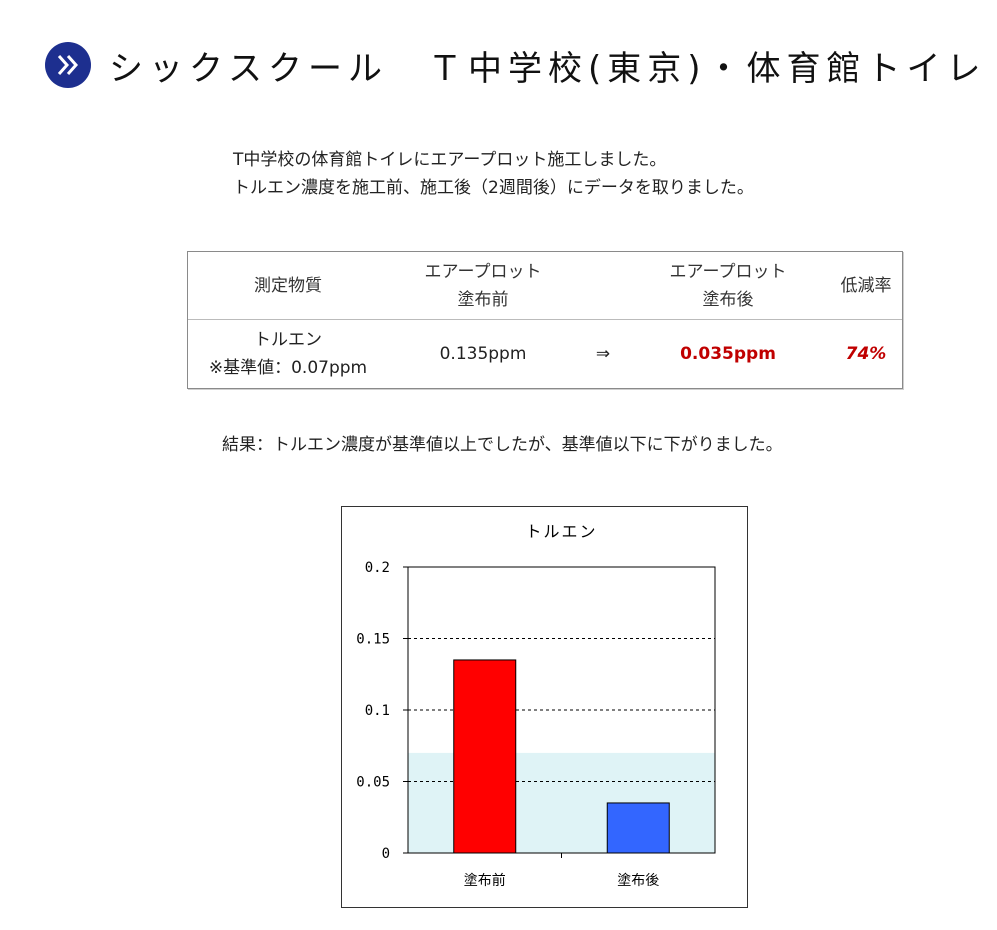  What do you see at coordinates (373, 783) in the screenshot?
I see `y-tick-label: 0.05` at bounding box center [373, 783].